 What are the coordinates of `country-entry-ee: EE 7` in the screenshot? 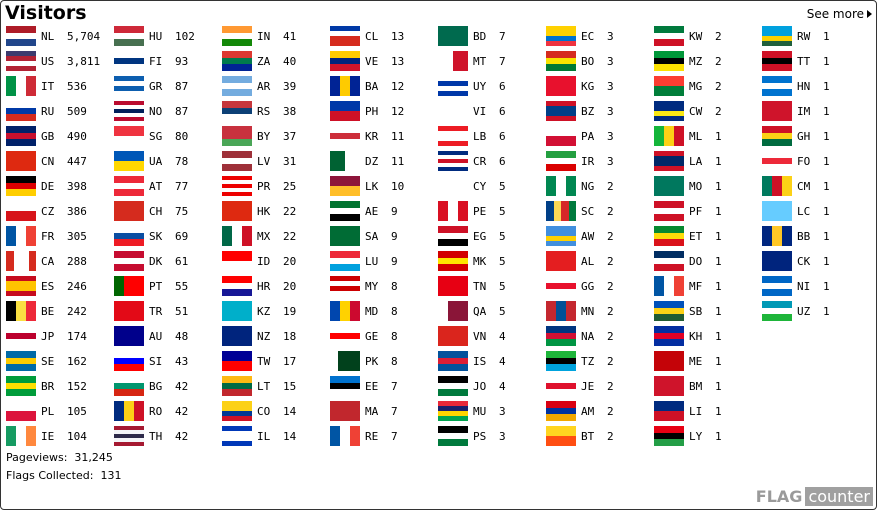 It's located at (364, 386).